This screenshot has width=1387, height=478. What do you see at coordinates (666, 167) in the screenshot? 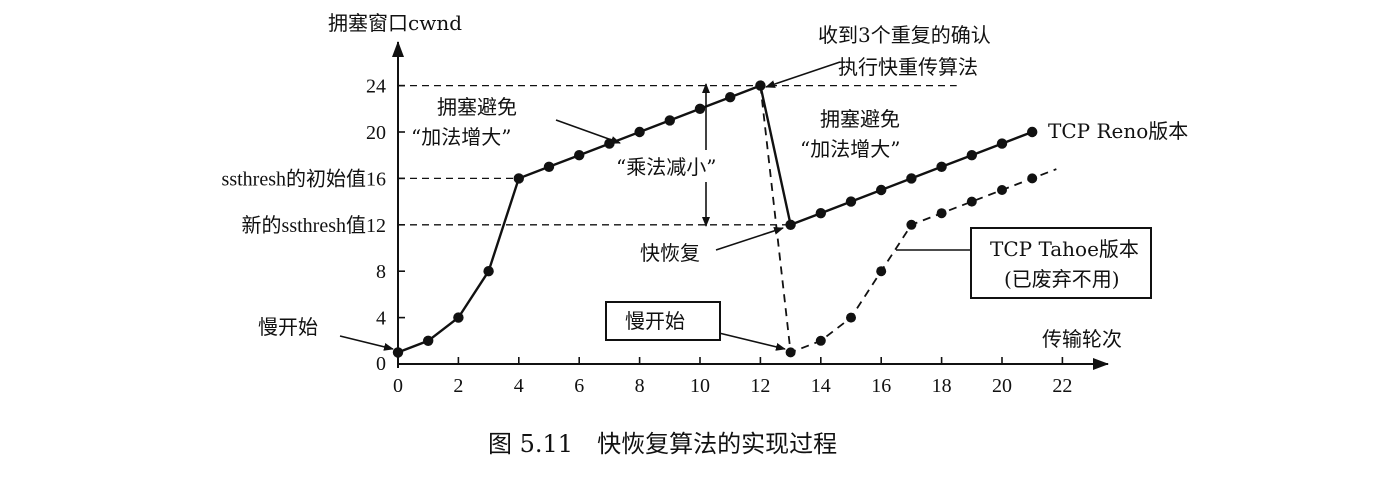
I see `annotation-multiplicative-decrease: “乘法减小”` at bounding box center [666, 167].